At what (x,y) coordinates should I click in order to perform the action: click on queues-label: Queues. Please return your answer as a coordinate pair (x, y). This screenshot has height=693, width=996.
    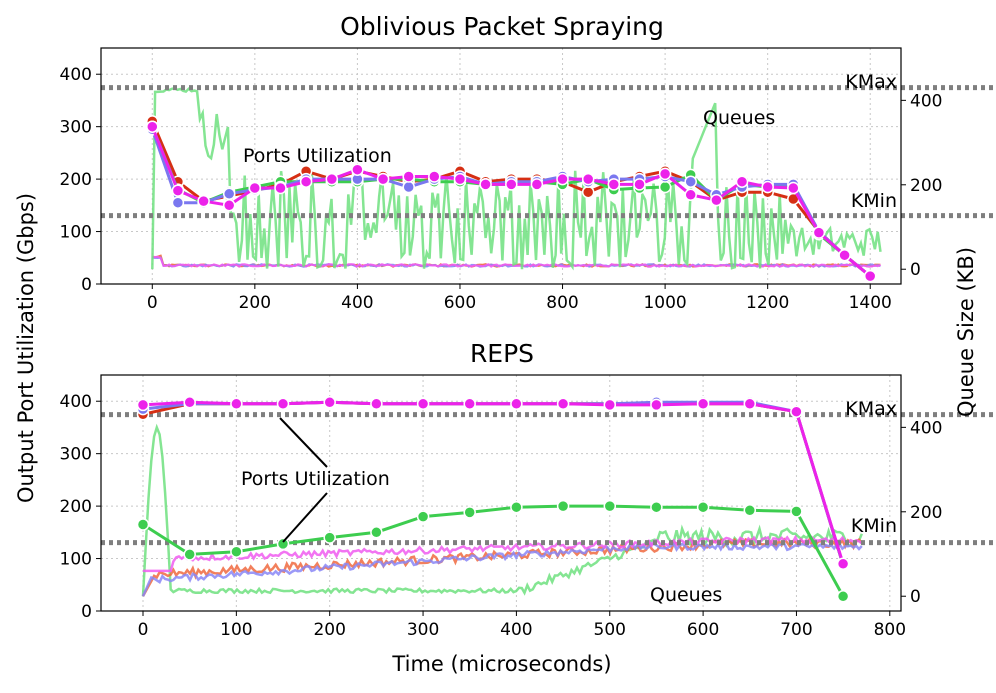
    Looking at the image, I should click on (739, 118).